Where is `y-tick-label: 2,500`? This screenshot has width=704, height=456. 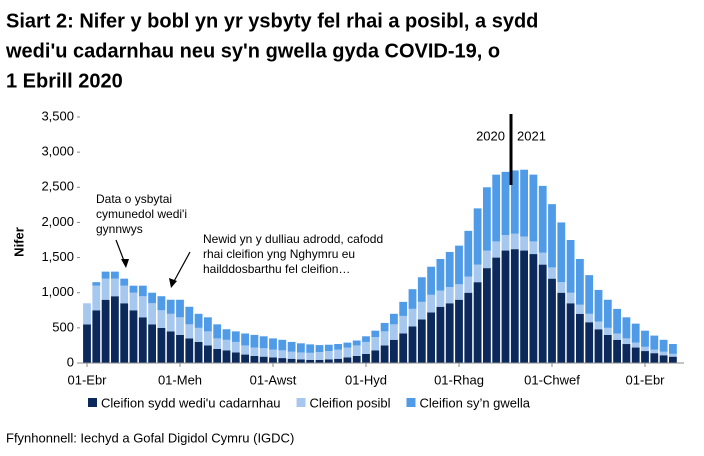
y-tick-label: 2,500 is located at coordinates (57, 186).